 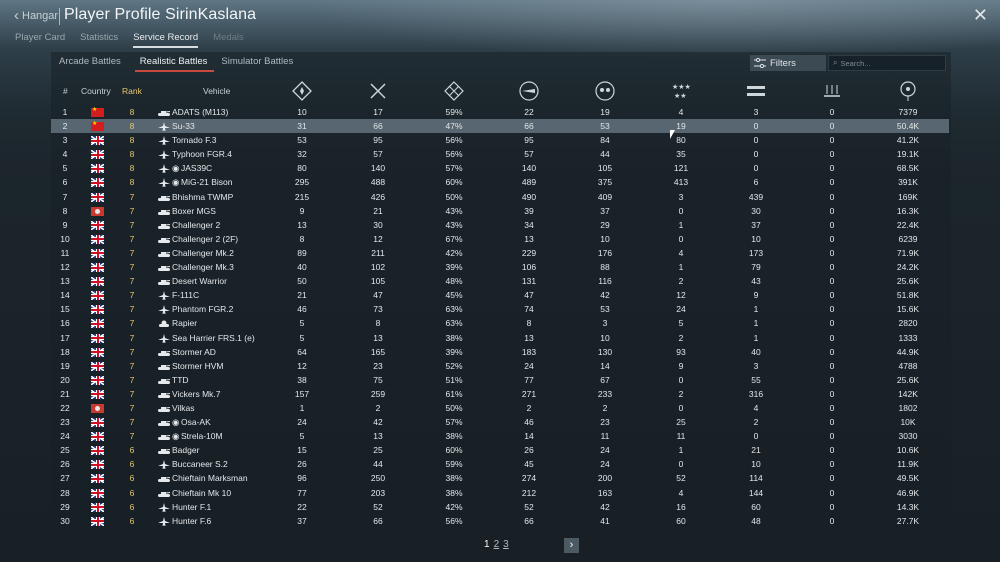 What do you see at coordinates (500, 352) in the screenshot?
I see `table-row: 18 7 Stormer AD 64 165 39% 183 130 93 40 0 44.9K` at bounding box center [500, 352].